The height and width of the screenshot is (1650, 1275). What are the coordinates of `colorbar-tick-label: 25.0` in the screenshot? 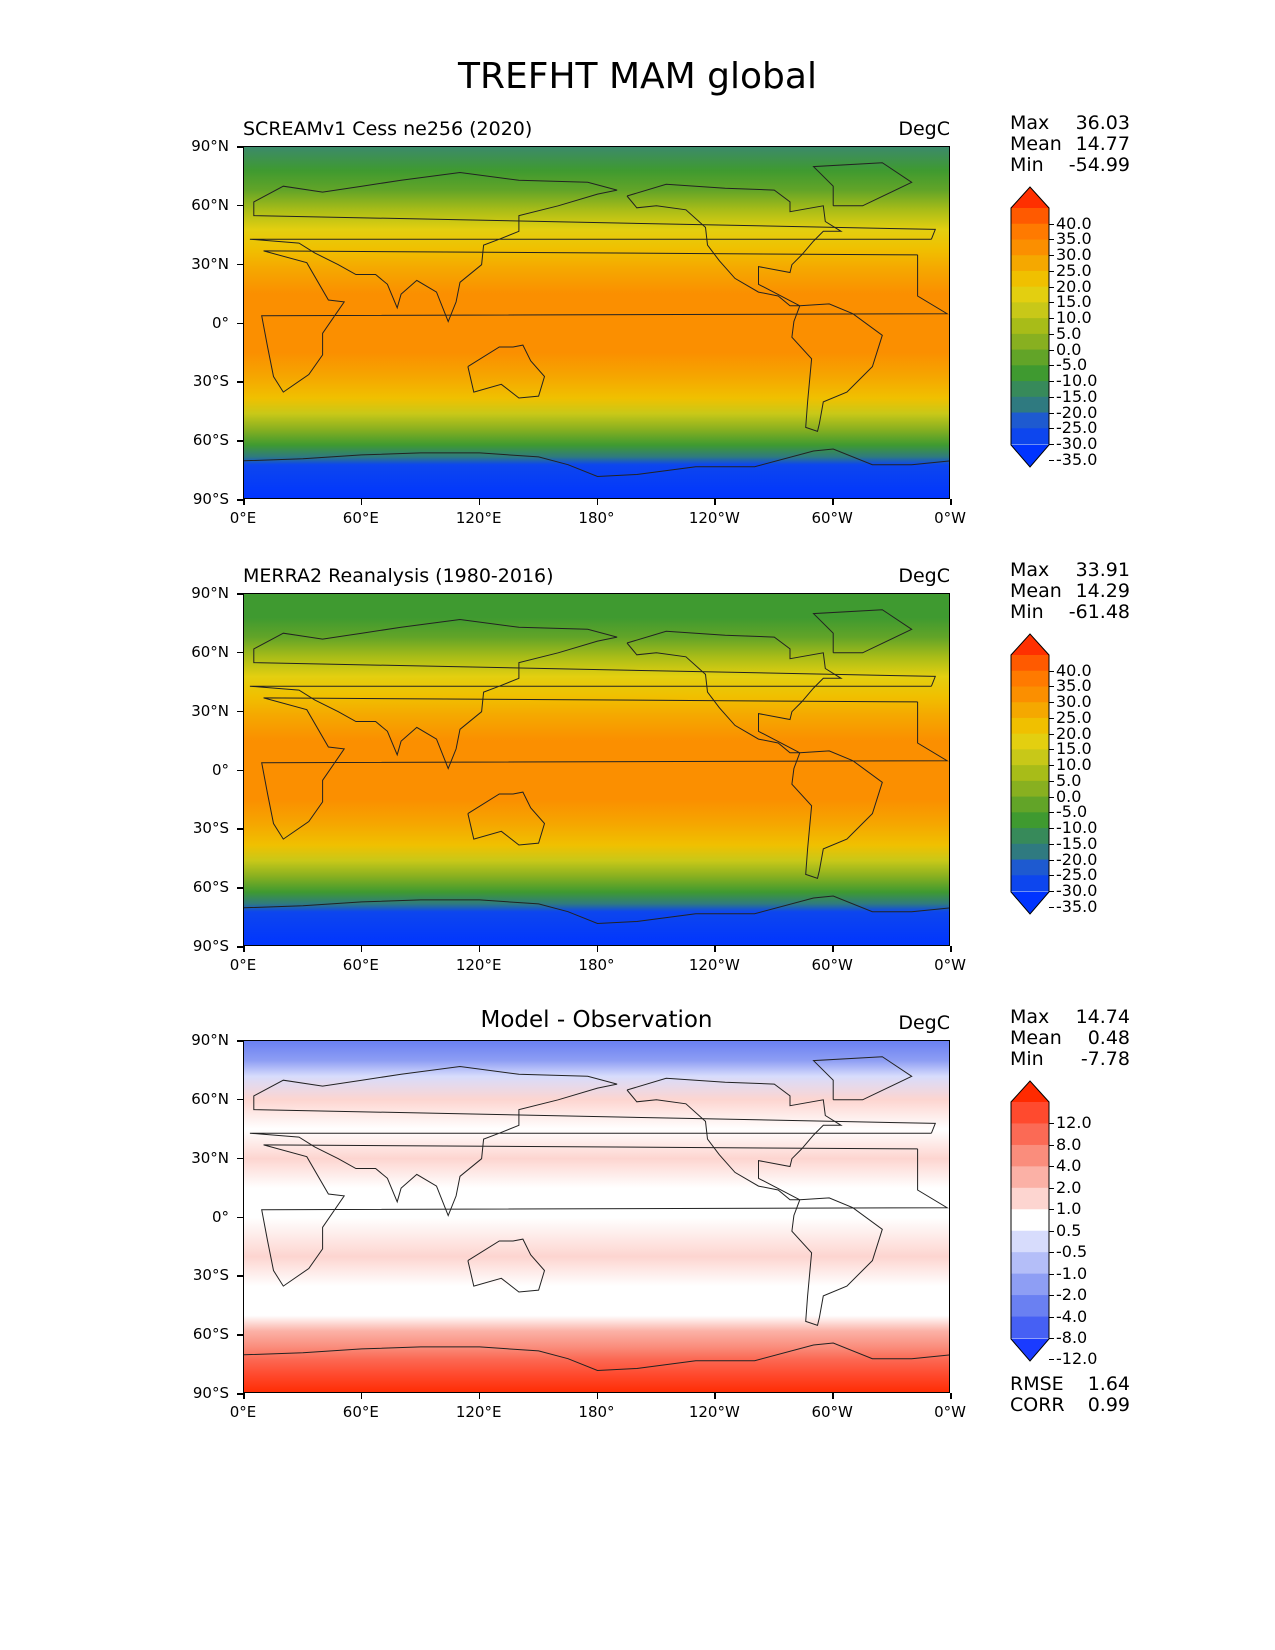 It's located at (1074, 270).